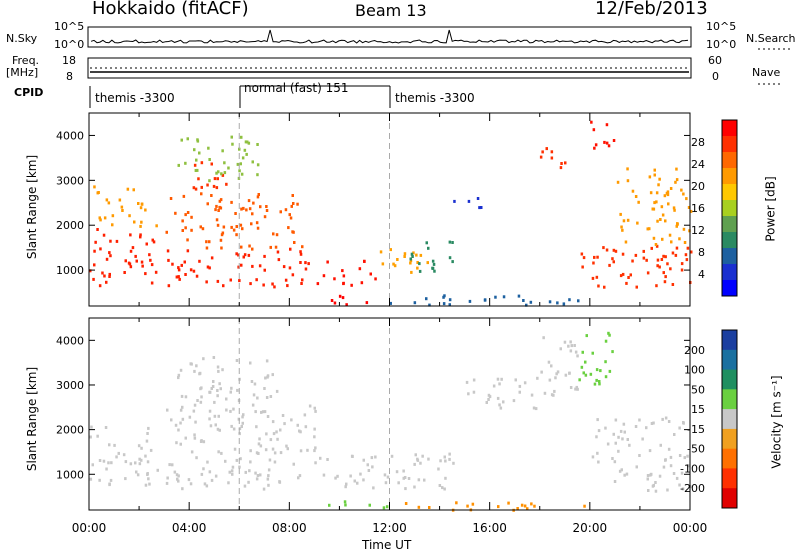  I want to click on velocity-colorbar-tick: -100, so click(692, 468).